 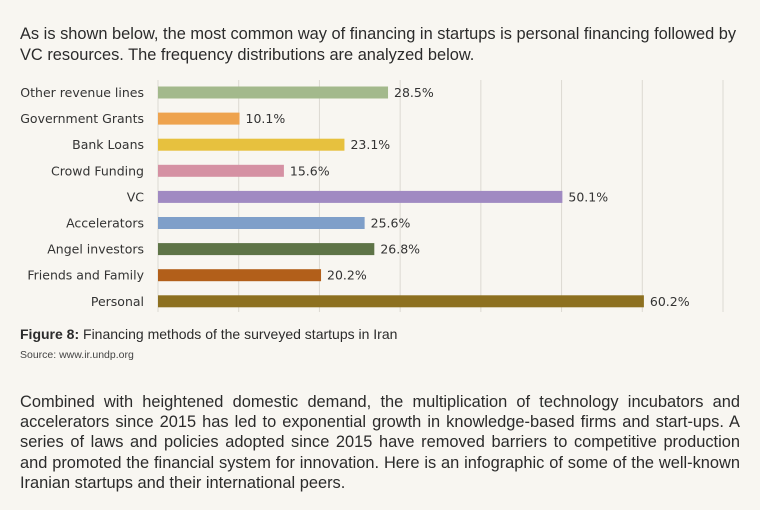 What do you see at coordinates (95, 249) in the screenshot?
I see `category-label: Angel investors` at bounding box center [95, 249].